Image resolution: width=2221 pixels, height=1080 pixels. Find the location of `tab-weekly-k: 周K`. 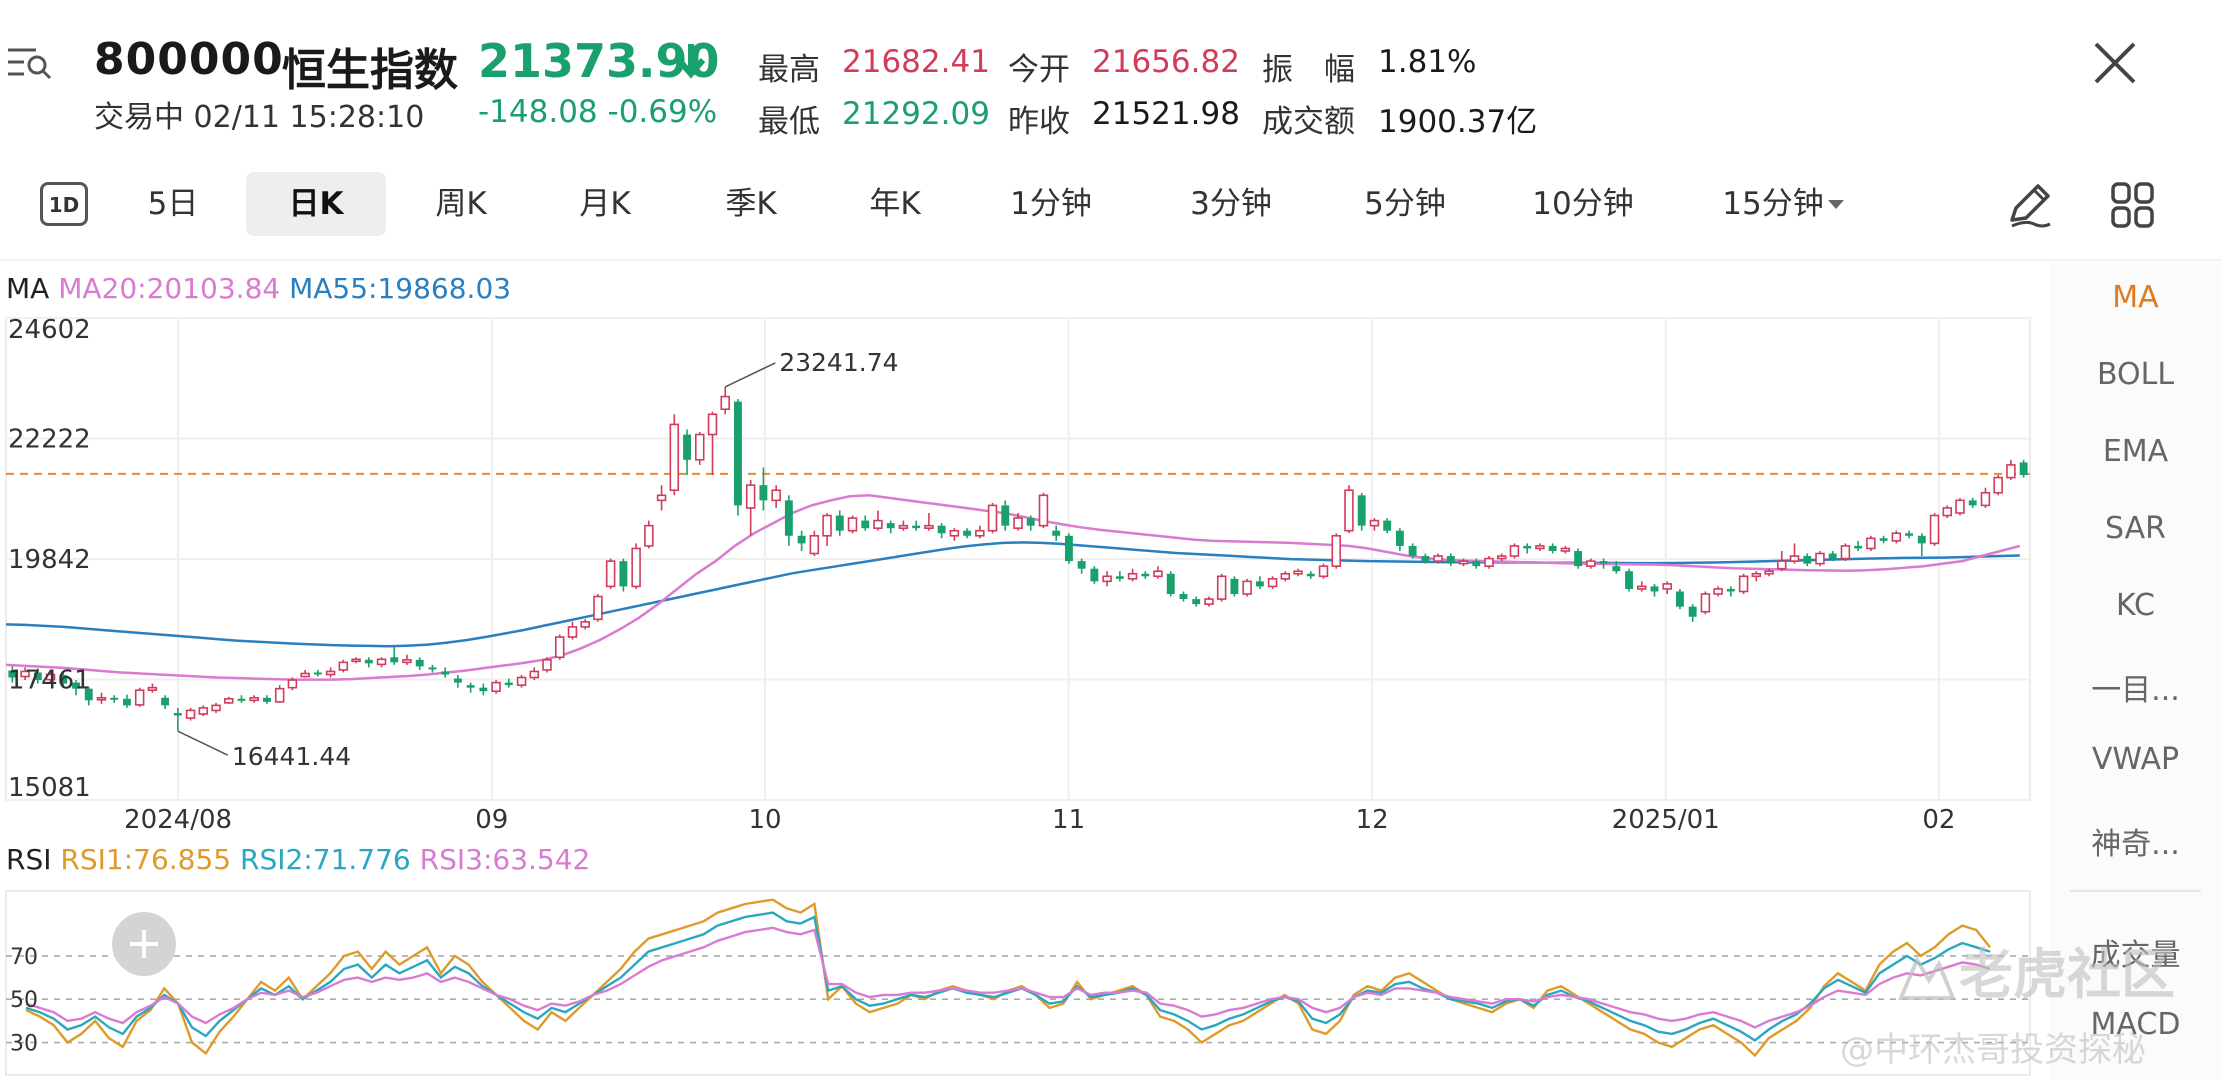

tab-weekly-k: 周K is located at coordinates (461, 204).